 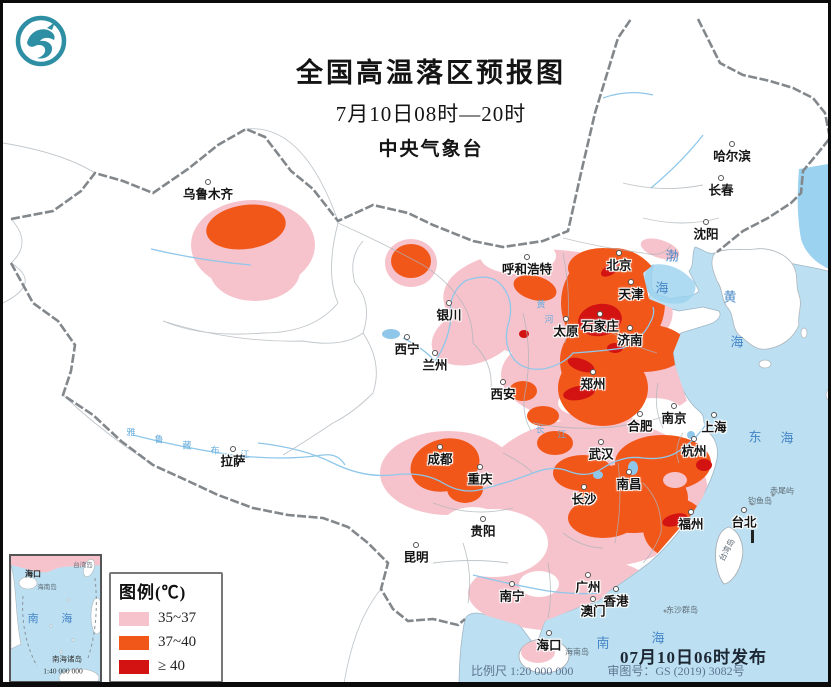 I want to click on title-block: 全国高温落区预报图 7月10日08时—20时 中央气象台, so click(x=431, y=106).